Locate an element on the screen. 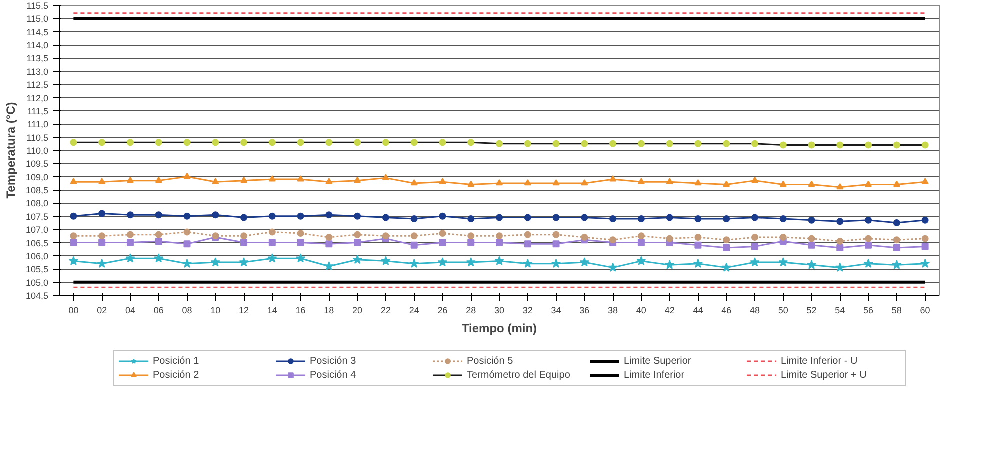  x-tick-label: 02 is located at coordinates (102, 311).